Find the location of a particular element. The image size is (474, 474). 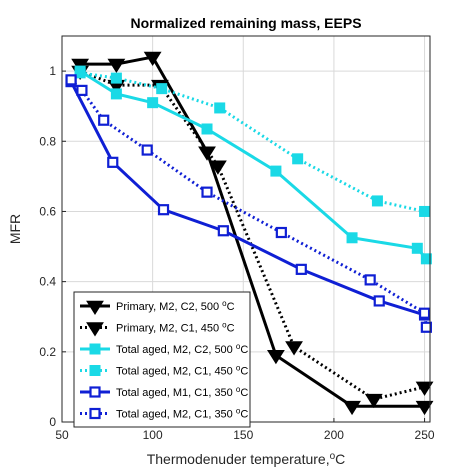

y-tick-label: 0.2 is located at coordinates (47, 352).